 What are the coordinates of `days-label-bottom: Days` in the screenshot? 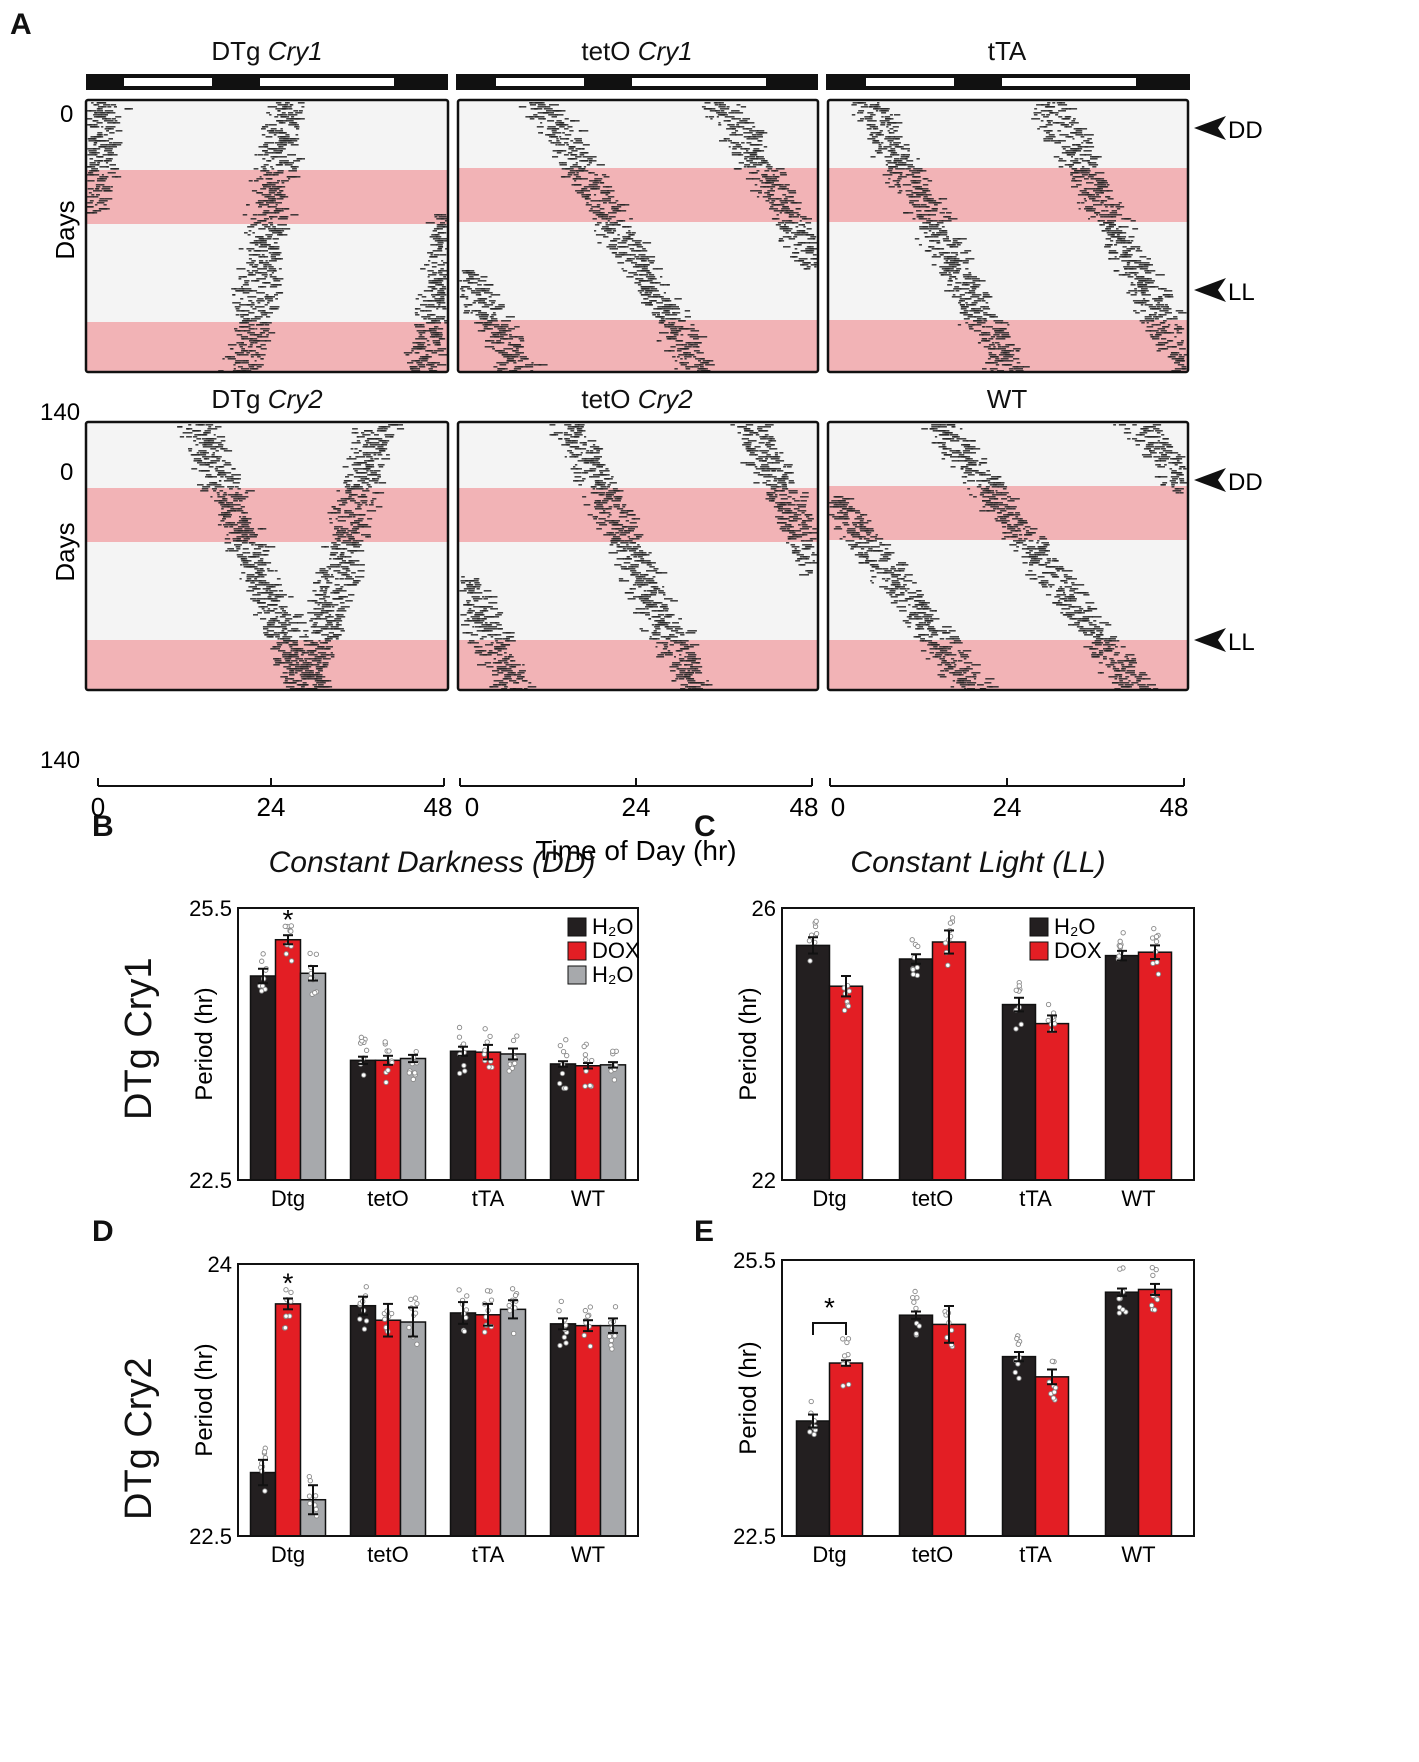 It's located at (65, 551).